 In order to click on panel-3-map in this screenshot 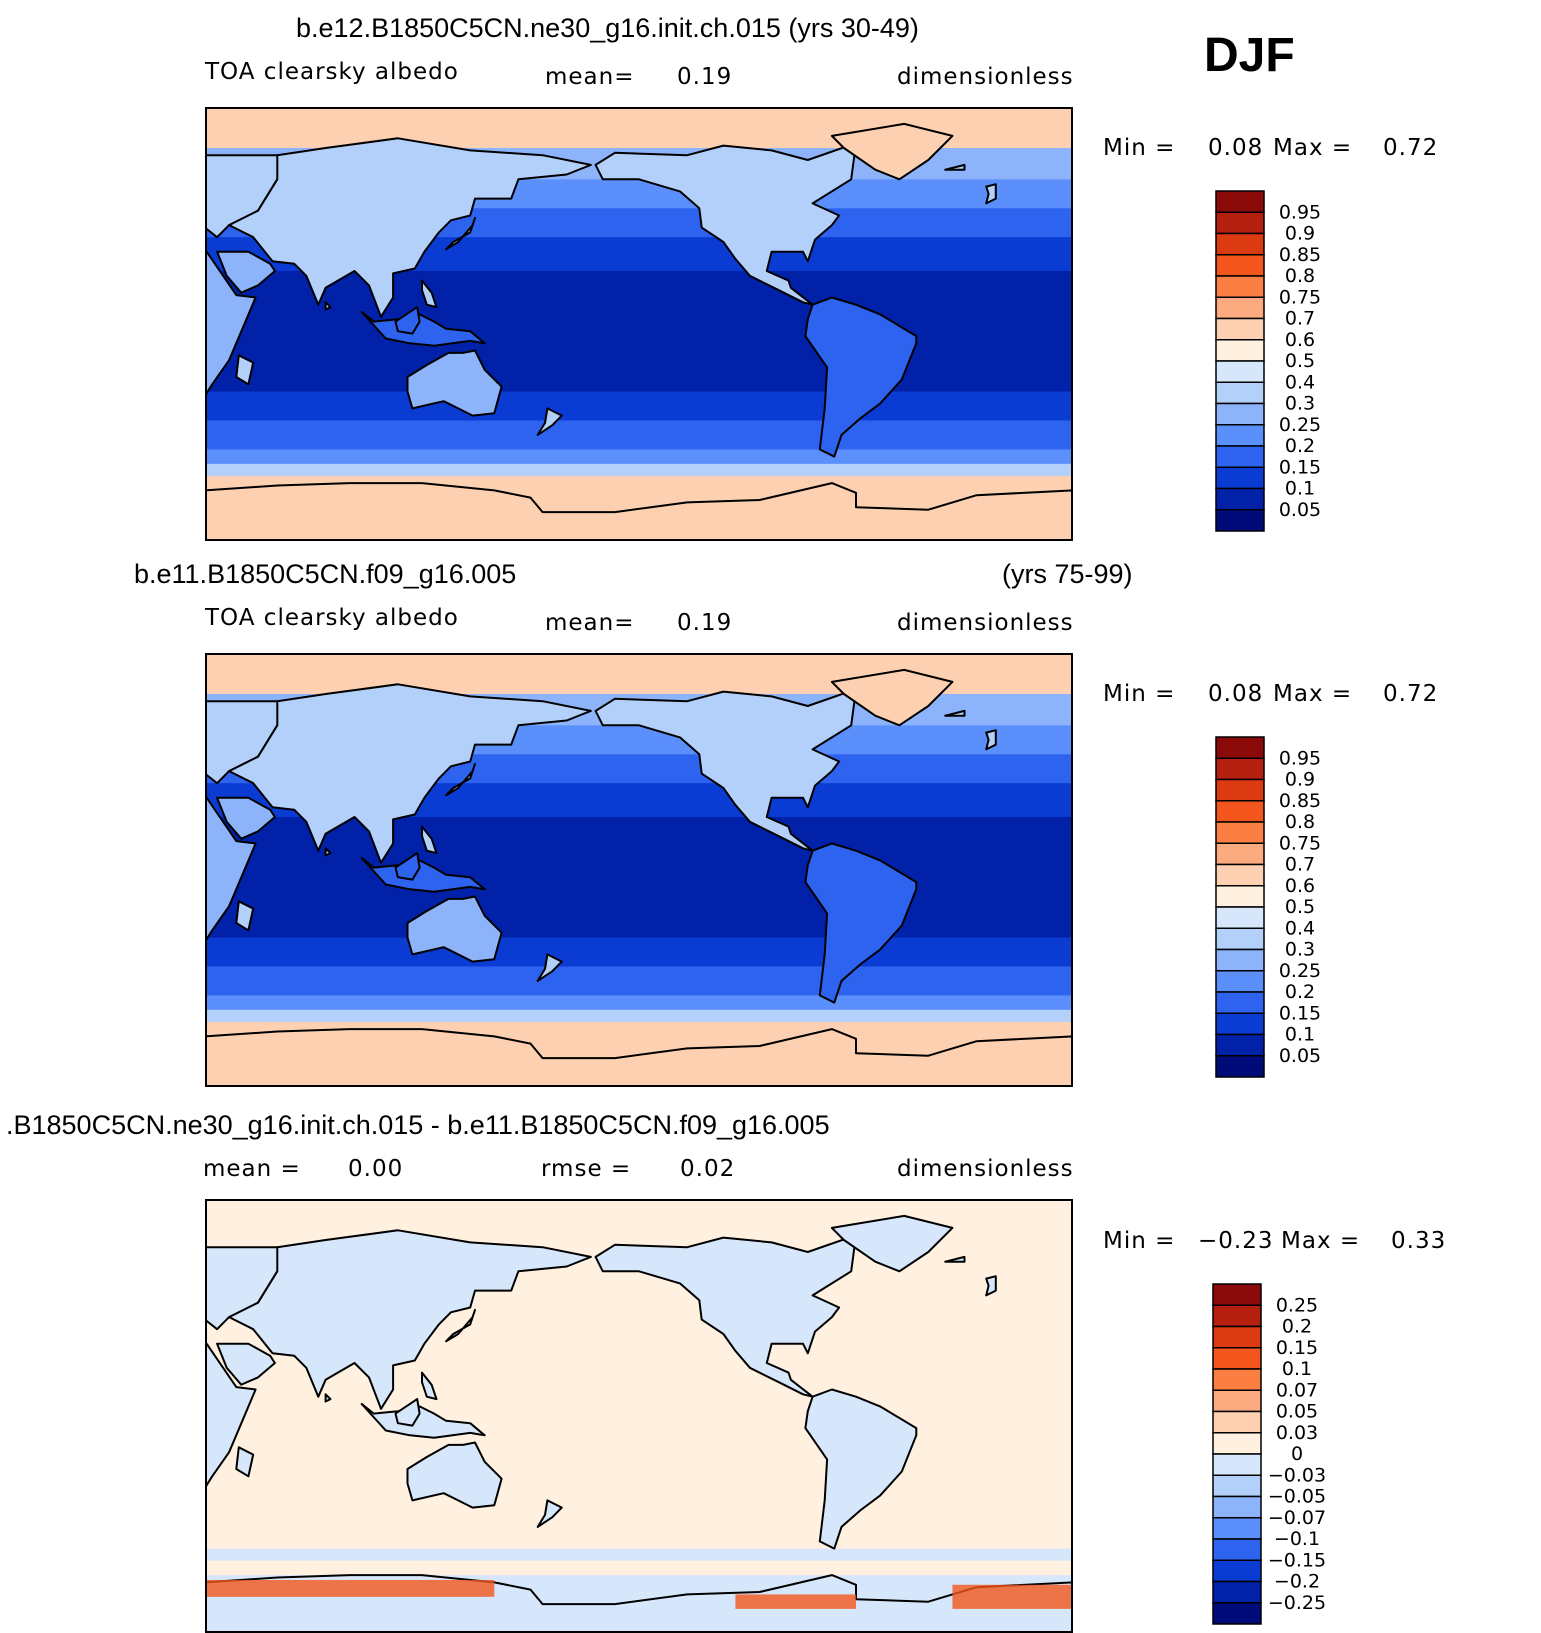, I will do `click(639, 1416)`.